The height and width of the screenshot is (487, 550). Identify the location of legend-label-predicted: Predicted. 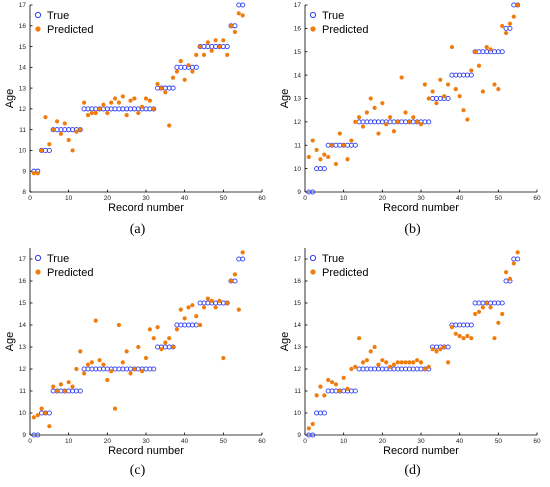
(70, 273).